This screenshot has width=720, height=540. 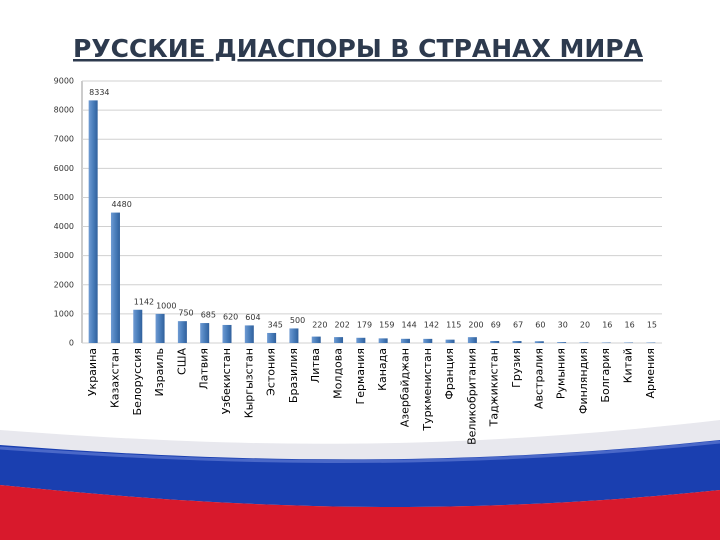 I want to click on value-label: 202, so click(x=342, y=325).